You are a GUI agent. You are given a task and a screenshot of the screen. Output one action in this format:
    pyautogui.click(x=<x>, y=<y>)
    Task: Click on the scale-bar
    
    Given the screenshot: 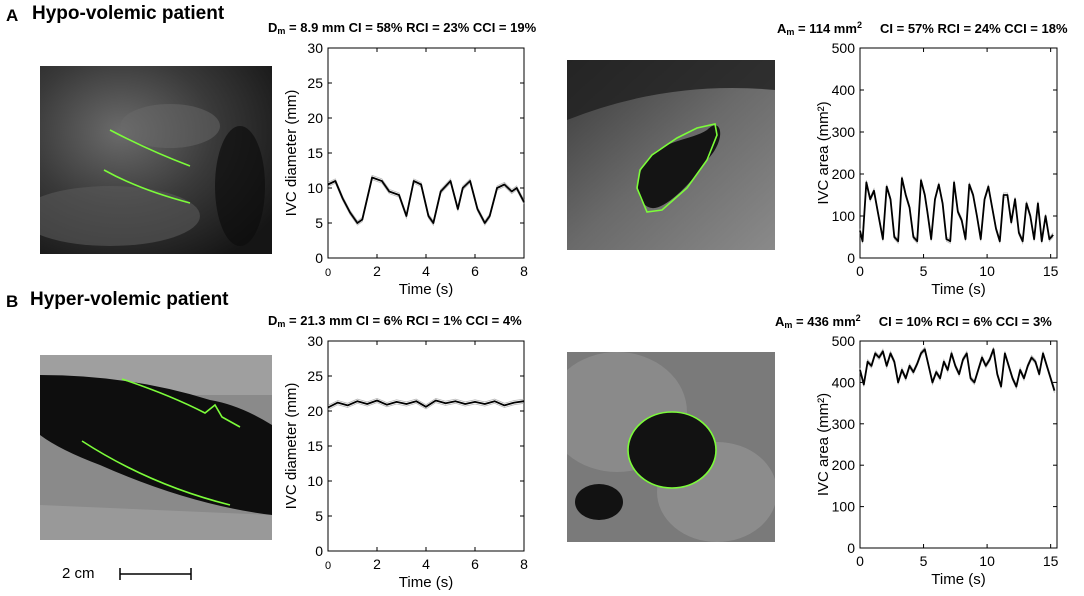 What is the action you would take?
    pyautogui.click(x=155, y=574)
    